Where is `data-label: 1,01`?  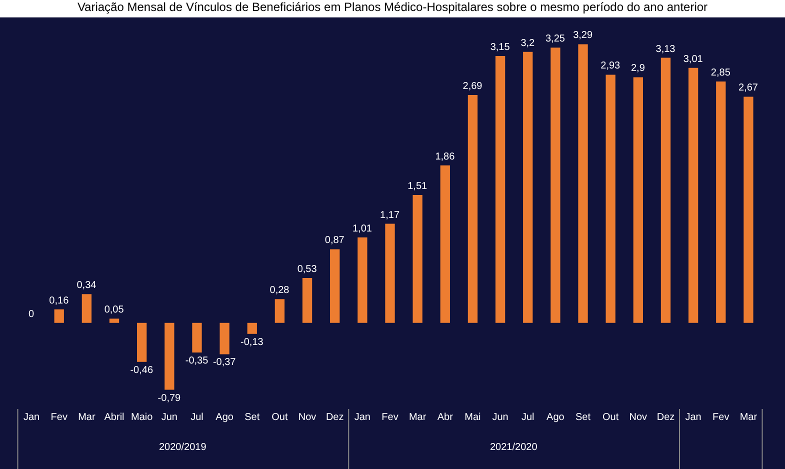
data-label: 1,01 is located at coordinates (362, 228).